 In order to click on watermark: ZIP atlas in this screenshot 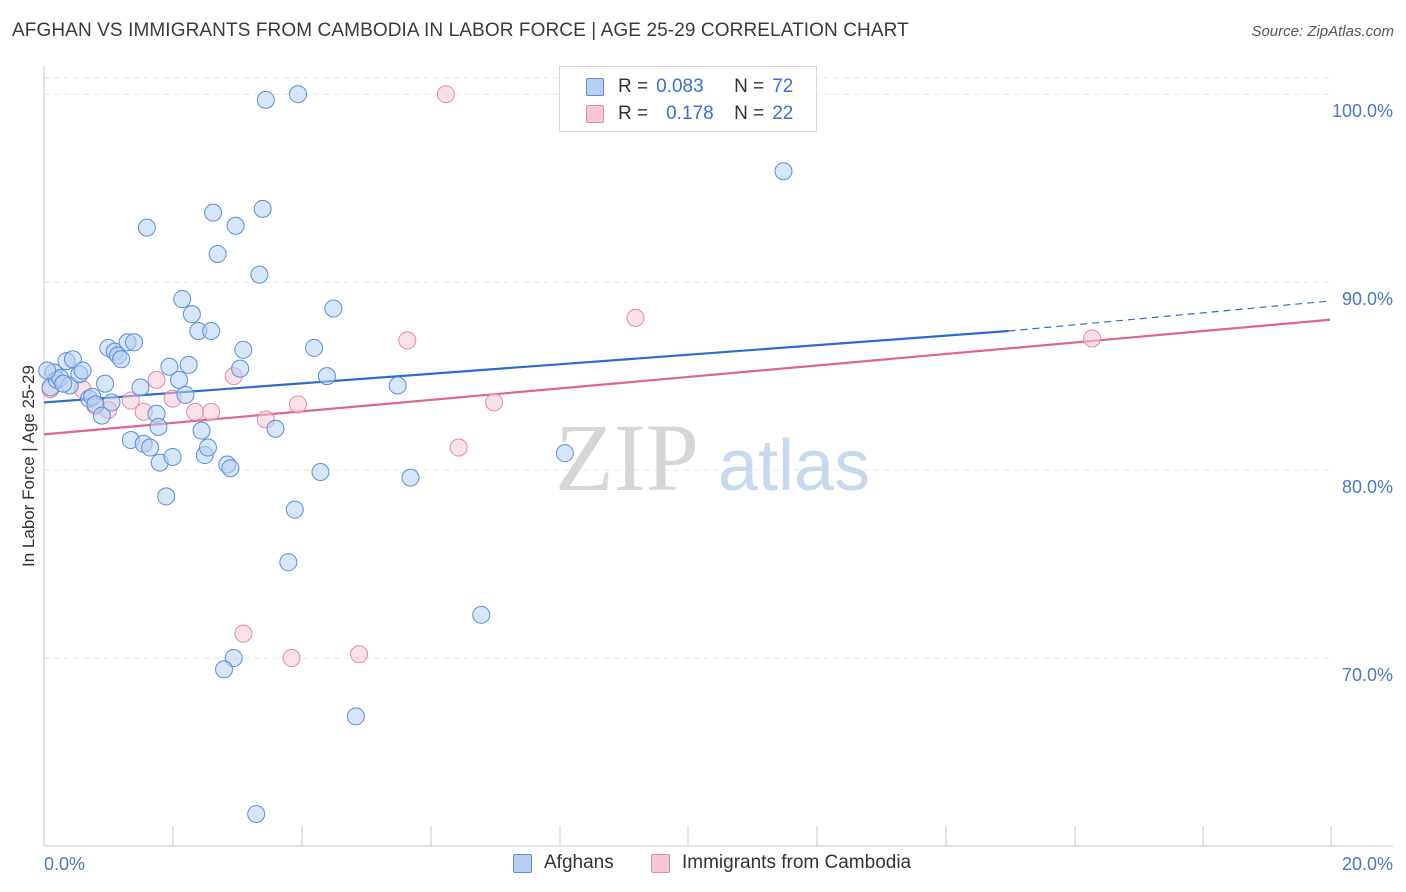, I will do `click(712, 457)`.